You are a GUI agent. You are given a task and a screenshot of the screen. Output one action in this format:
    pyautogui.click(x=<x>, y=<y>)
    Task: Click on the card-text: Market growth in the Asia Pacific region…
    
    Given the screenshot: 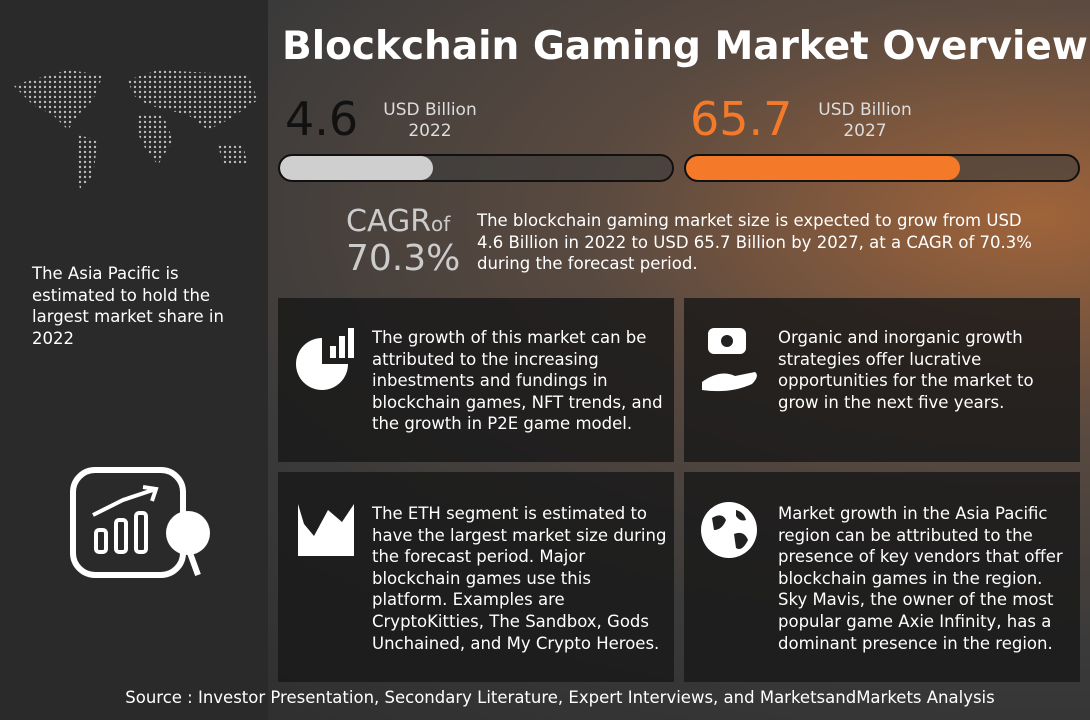 What is the action you would take?
    pyautogui.click(x=920, y=578)
    